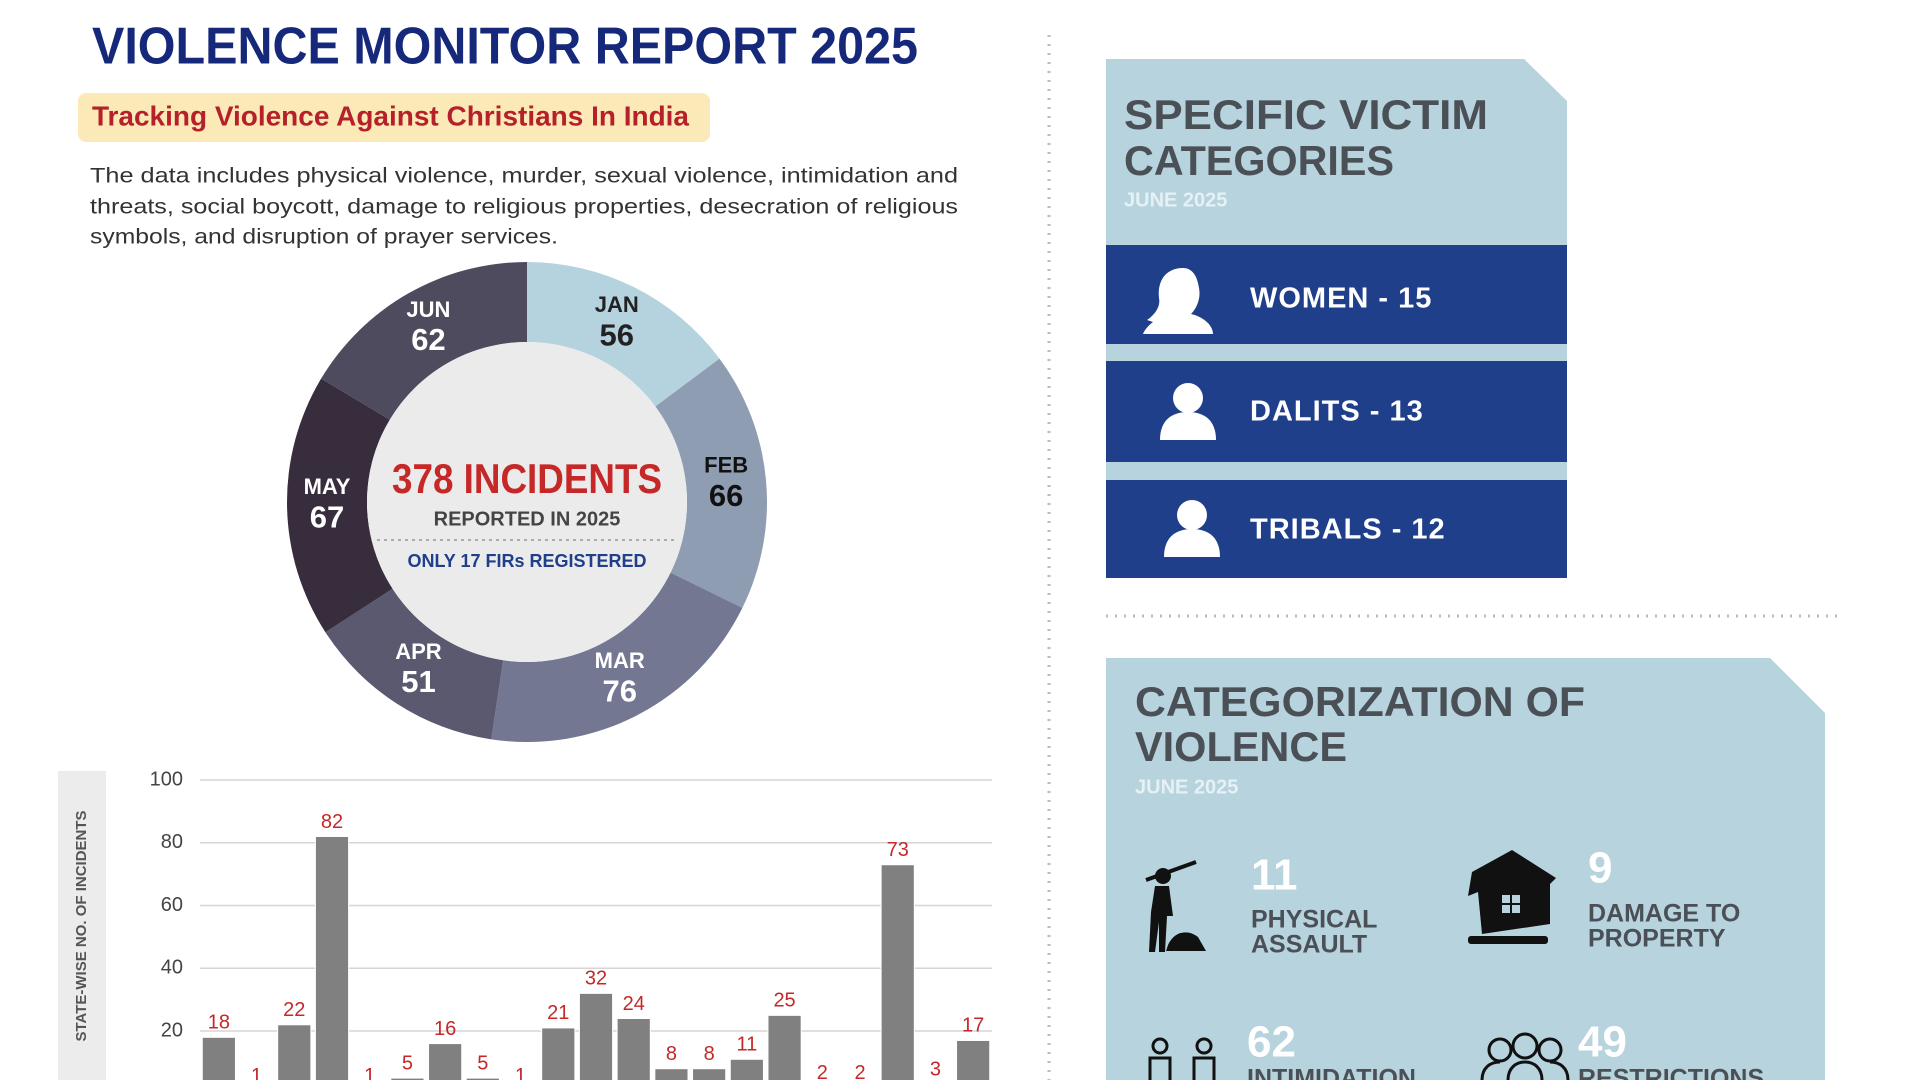 Image resolution: width=1920 pixels, height=1080 pixels. I want to click on y-tick-label: 100, so click(166, 779).